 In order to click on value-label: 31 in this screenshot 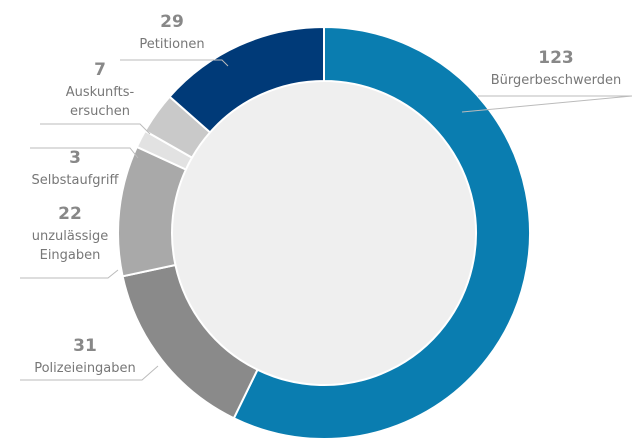, I will do `click(85, 346)`.